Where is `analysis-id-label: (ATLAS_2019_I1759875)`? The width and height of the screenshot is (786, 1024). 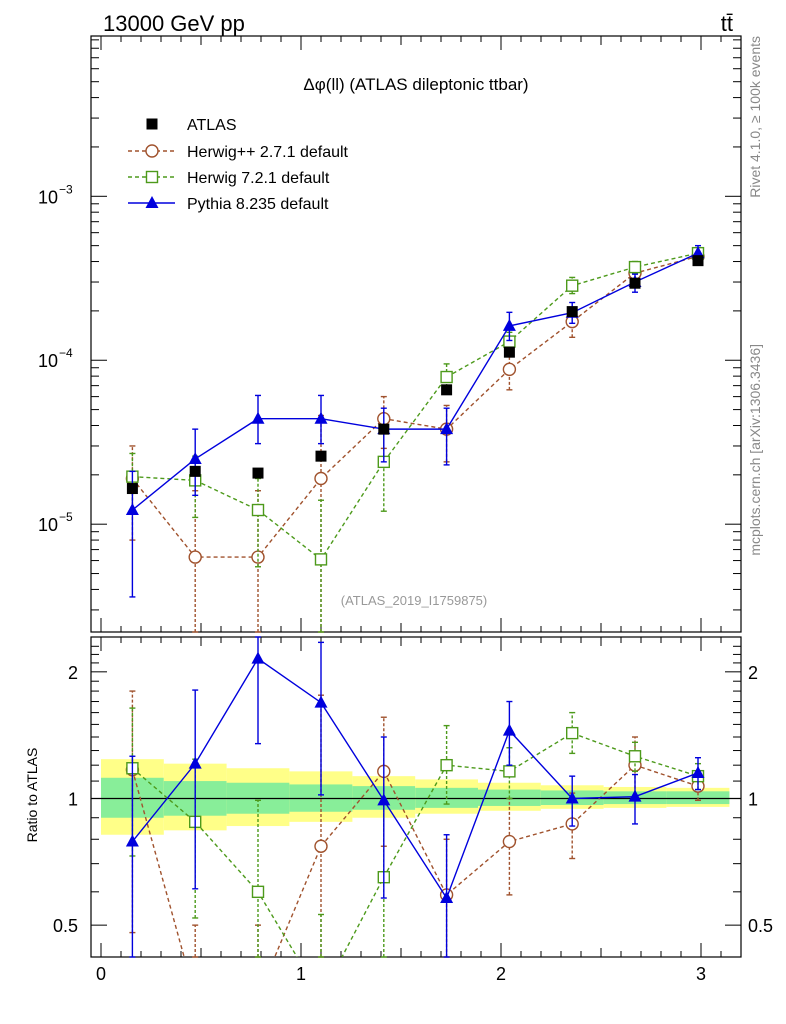 analysis-id-label: (ATLAS_2019_I1759875) is located at coordinates (414, 600).